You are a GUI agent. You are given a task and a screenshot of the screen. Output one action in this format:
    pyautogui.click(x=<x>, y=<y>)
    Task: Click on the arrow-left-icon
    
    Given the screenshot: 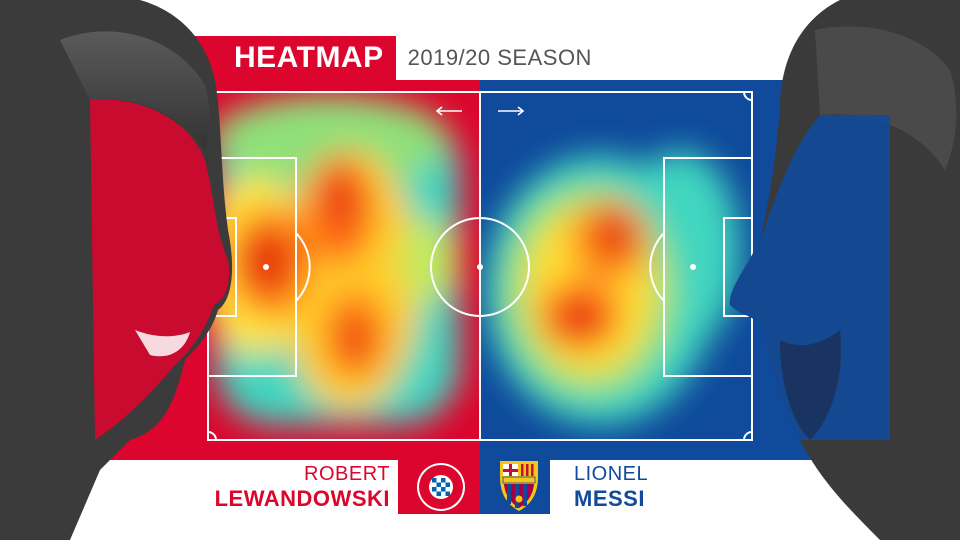 What is the action you would take?
    pyautogui.click(x=448, y=111)
    